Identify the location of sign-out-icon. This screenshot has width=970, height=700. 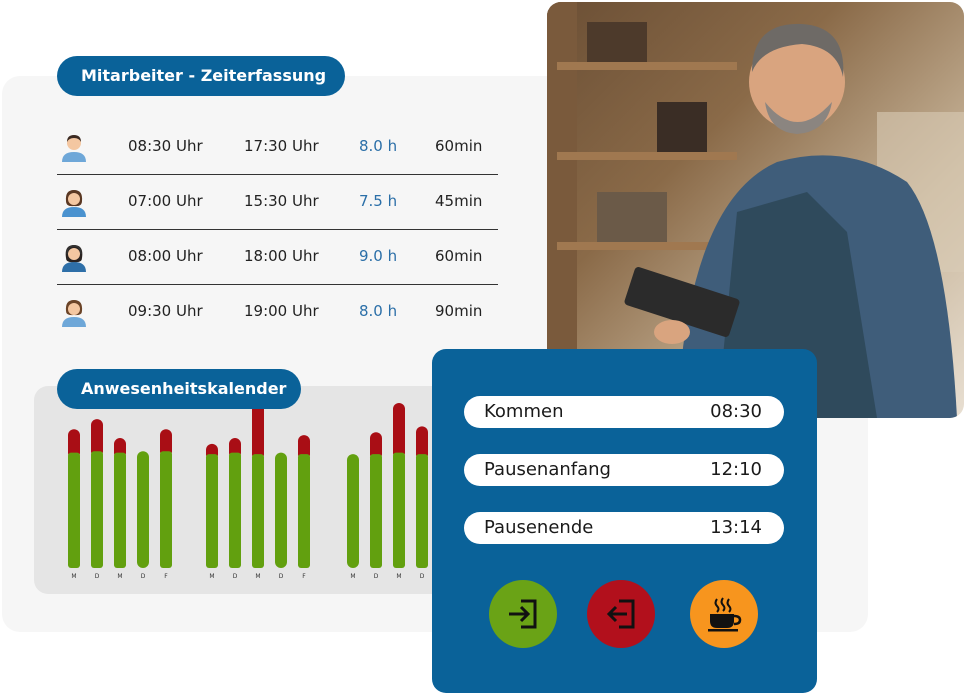
(620, 614).